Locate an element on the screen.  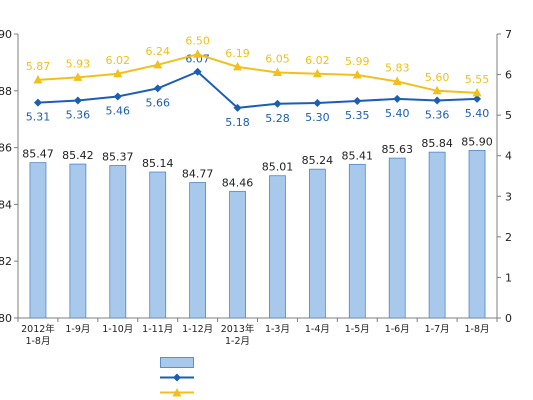
y-right-tick-label: 1 is located at coordinates (508, 277).